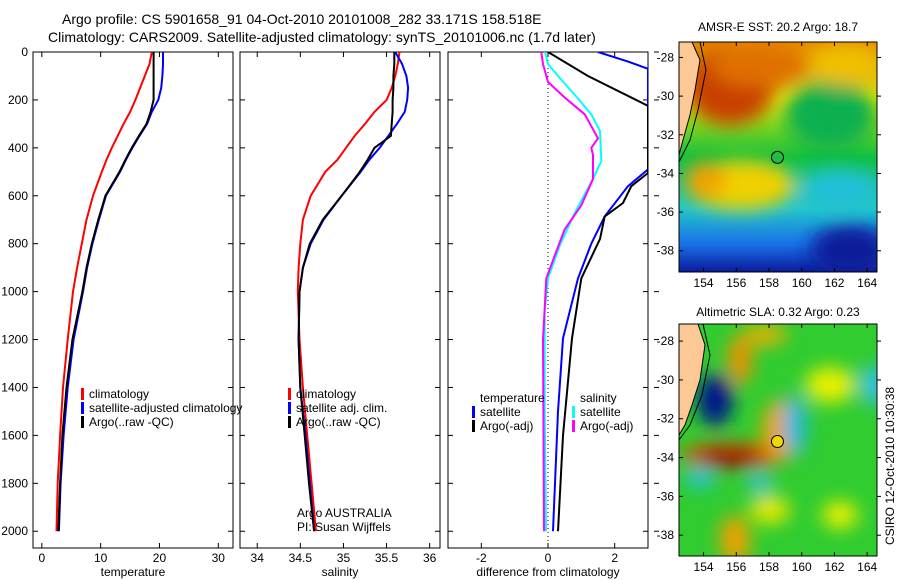  I want to click on x-tick-label: -2, so click(481, 558).